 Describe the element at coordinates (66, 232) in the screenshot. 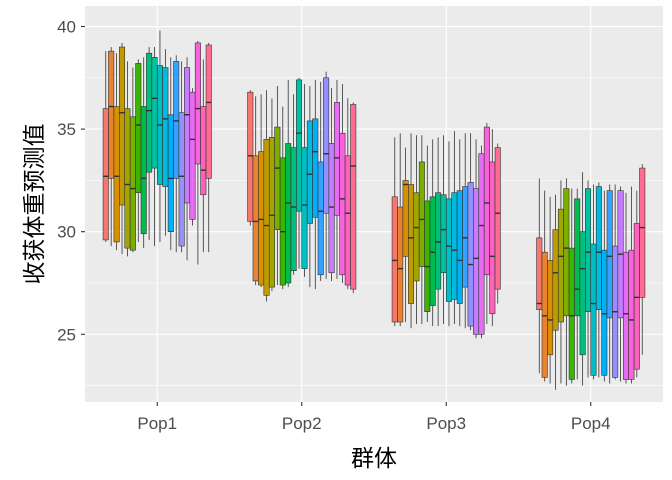

I see `y-tick-label: 30` at that location.